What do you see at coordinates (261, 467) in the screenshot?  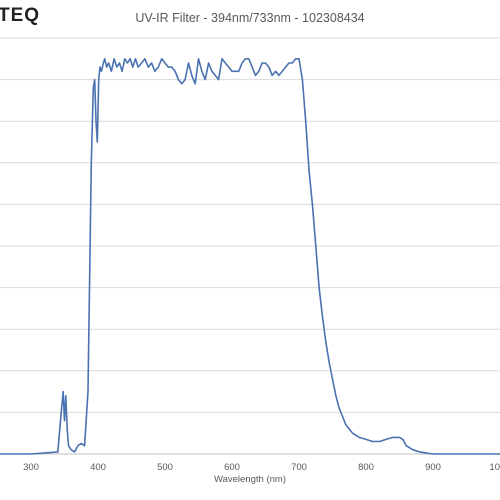 I see `x-tick-labels: 300 400 500 600 700 800 900 1000` at bounding box center [261, 467].